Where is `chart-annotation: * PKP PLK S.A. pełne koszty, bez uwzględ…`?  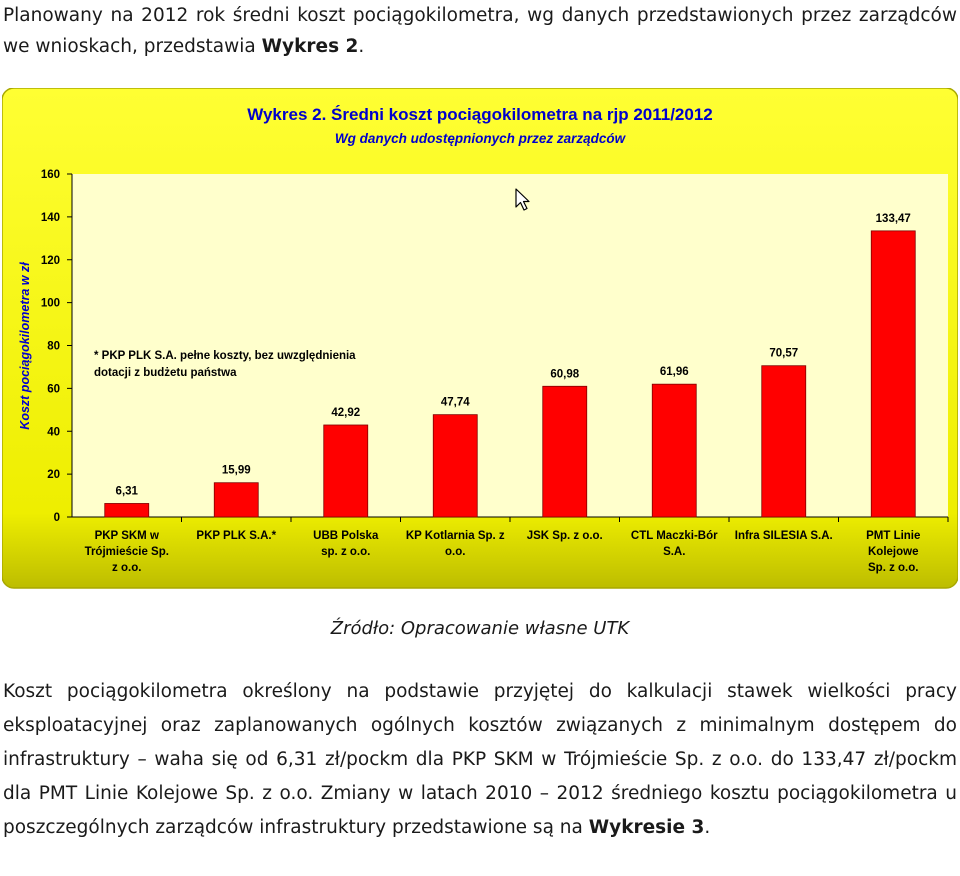
chart-annotation: * PKP PLK S.A. pełne koszty, bez uwzględ… is located at coordinates (225, 364).